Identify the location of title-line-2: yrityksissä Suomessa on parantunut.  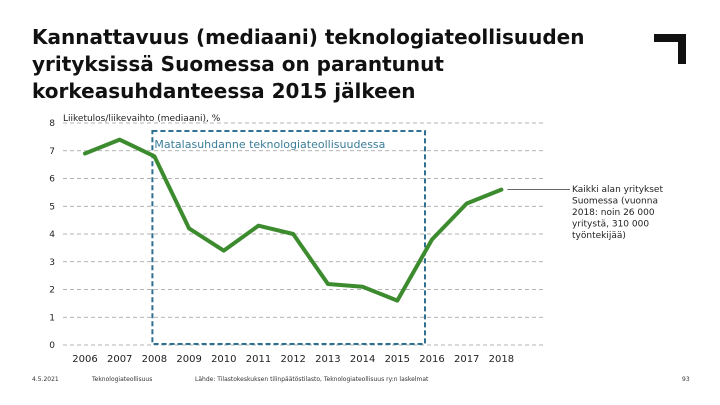
(238, 64).